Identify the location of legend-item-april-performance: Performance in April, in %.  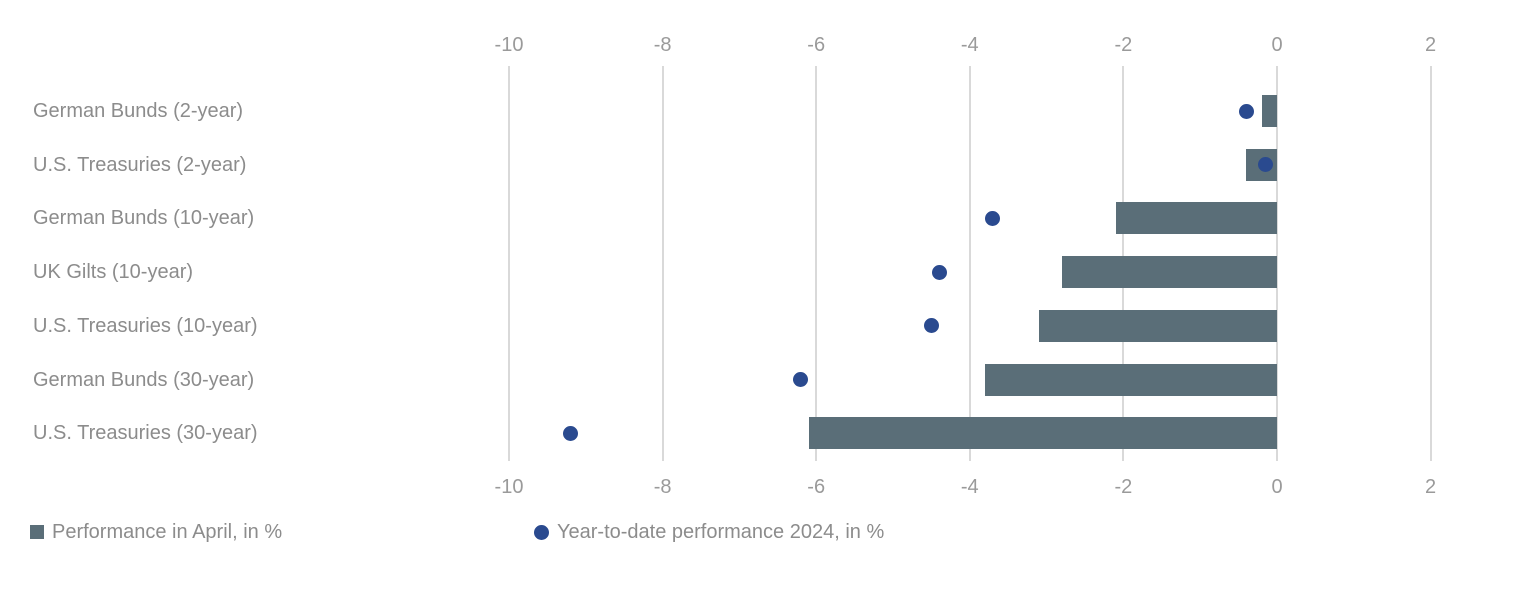
(156, 532).